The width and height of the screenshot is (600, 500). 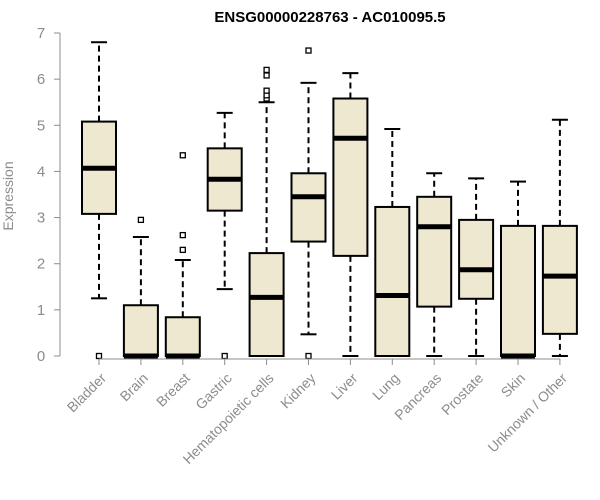 I want to click on y-axis-label: Expression, so click(x=8, y=195).